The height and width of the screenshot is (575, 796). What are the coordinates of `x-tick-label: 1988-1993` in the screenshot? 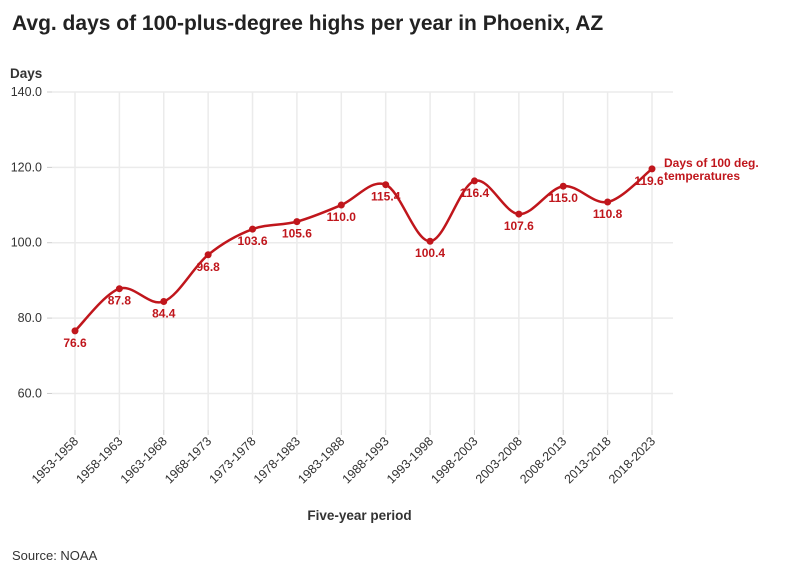 It's located at (366, 460).